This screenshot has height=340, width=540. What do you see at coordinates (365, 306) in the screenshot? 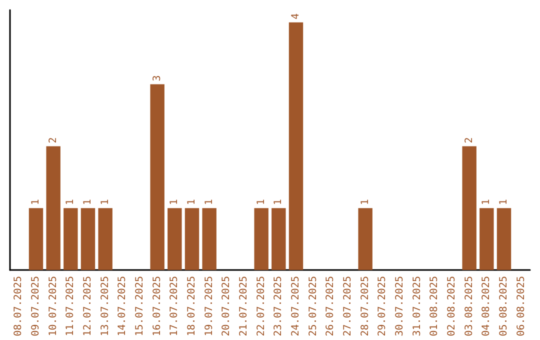
I see `x-tick-label: 28.07.2025` at bounding box center [365, 306].